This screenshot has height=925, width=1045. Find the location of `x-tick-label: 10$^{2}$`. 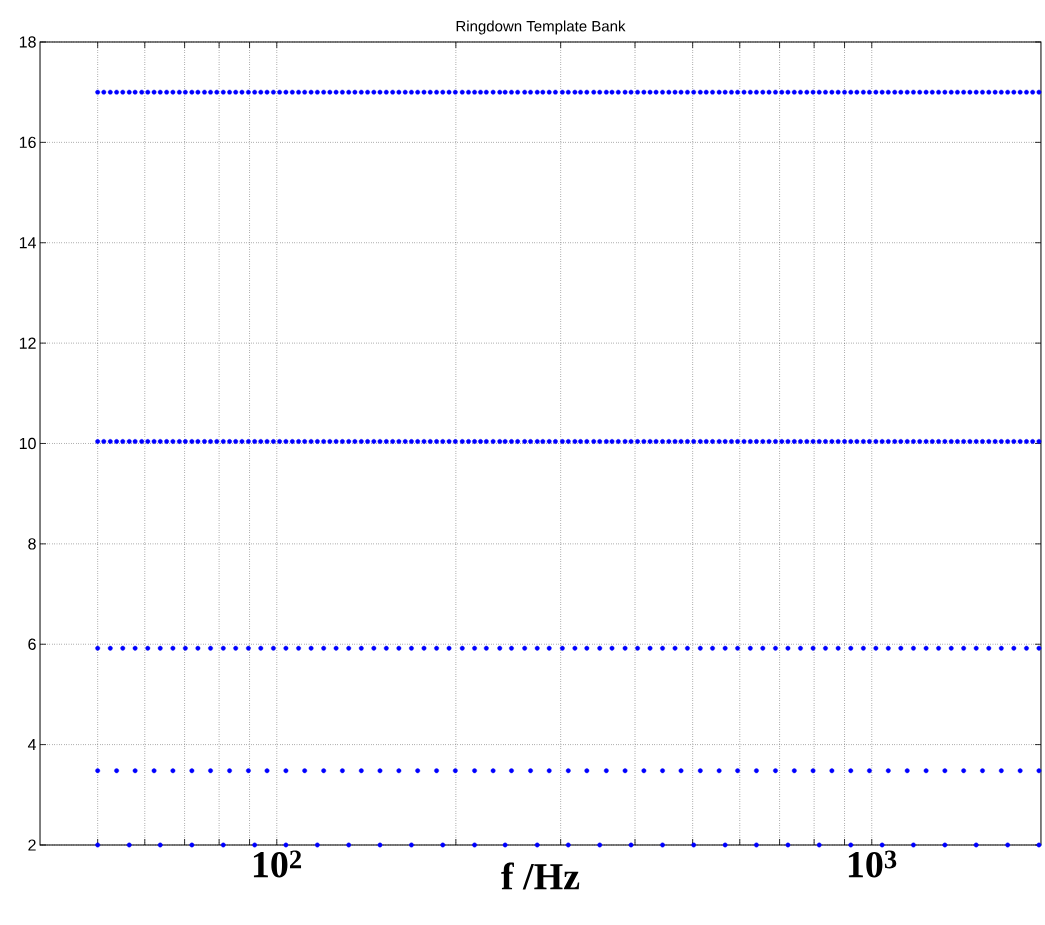

x-tick-label: 10$^{2}$ is located at coordinates (277, 864).